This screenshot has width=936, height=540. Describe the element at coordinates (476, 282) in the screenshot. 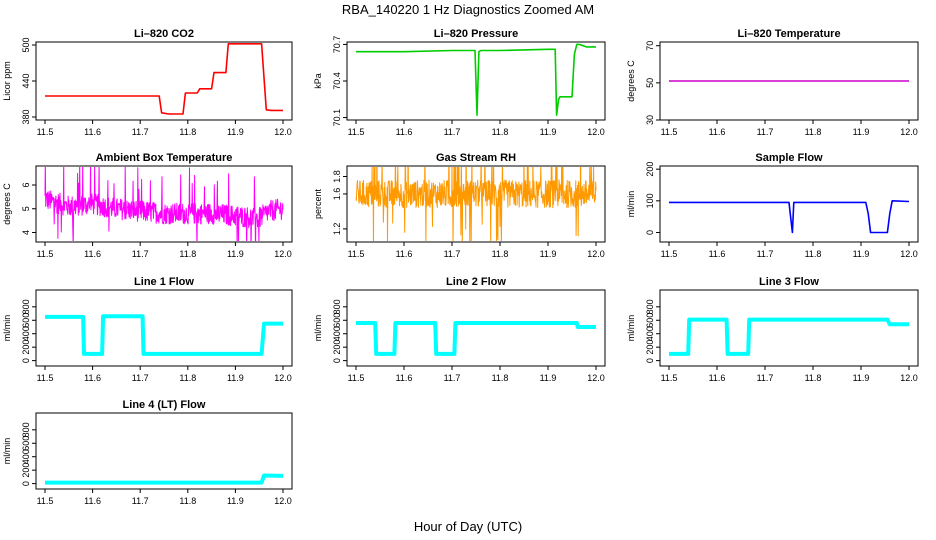

I see `panel-title: Line 2 Flow` at that location.